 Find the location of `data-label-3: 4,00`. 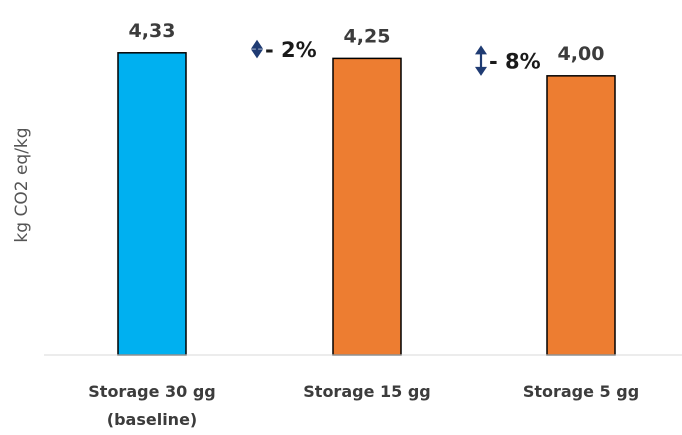

data-label-3: 4,00 is located at coordinates (581, 54).